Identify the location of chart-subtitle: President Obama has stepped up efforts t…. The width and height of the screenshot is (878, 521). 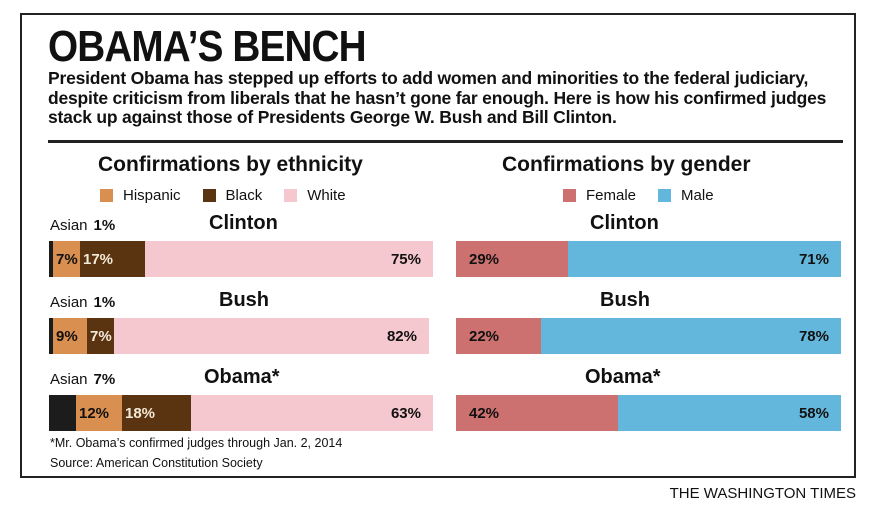
(437, 97).